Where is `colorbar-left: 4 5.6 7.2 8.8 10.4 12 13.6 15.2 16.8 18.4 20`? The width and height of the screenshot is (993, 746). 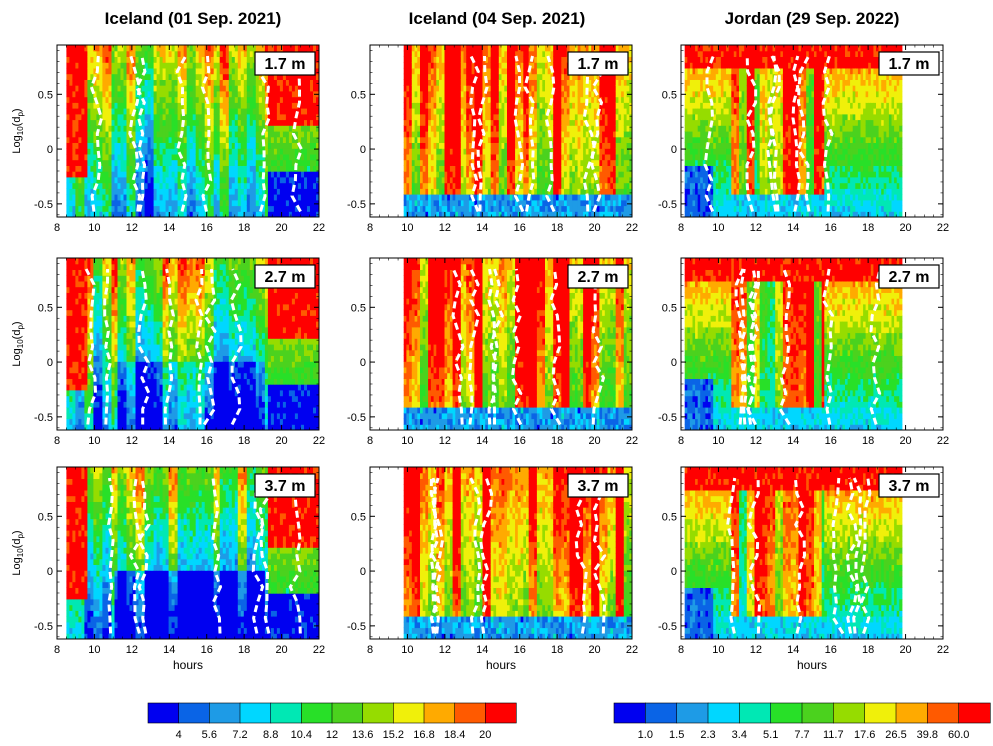 colorbar-left: 4 5.6 7.2 8.8 10.4 12 13.6 15.2 16.8 18.4 20 is located at coordinates (332, 721).